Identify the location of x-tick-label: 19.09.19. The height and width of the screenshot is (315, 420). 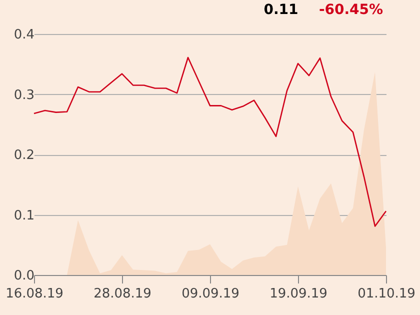
(299, 294).